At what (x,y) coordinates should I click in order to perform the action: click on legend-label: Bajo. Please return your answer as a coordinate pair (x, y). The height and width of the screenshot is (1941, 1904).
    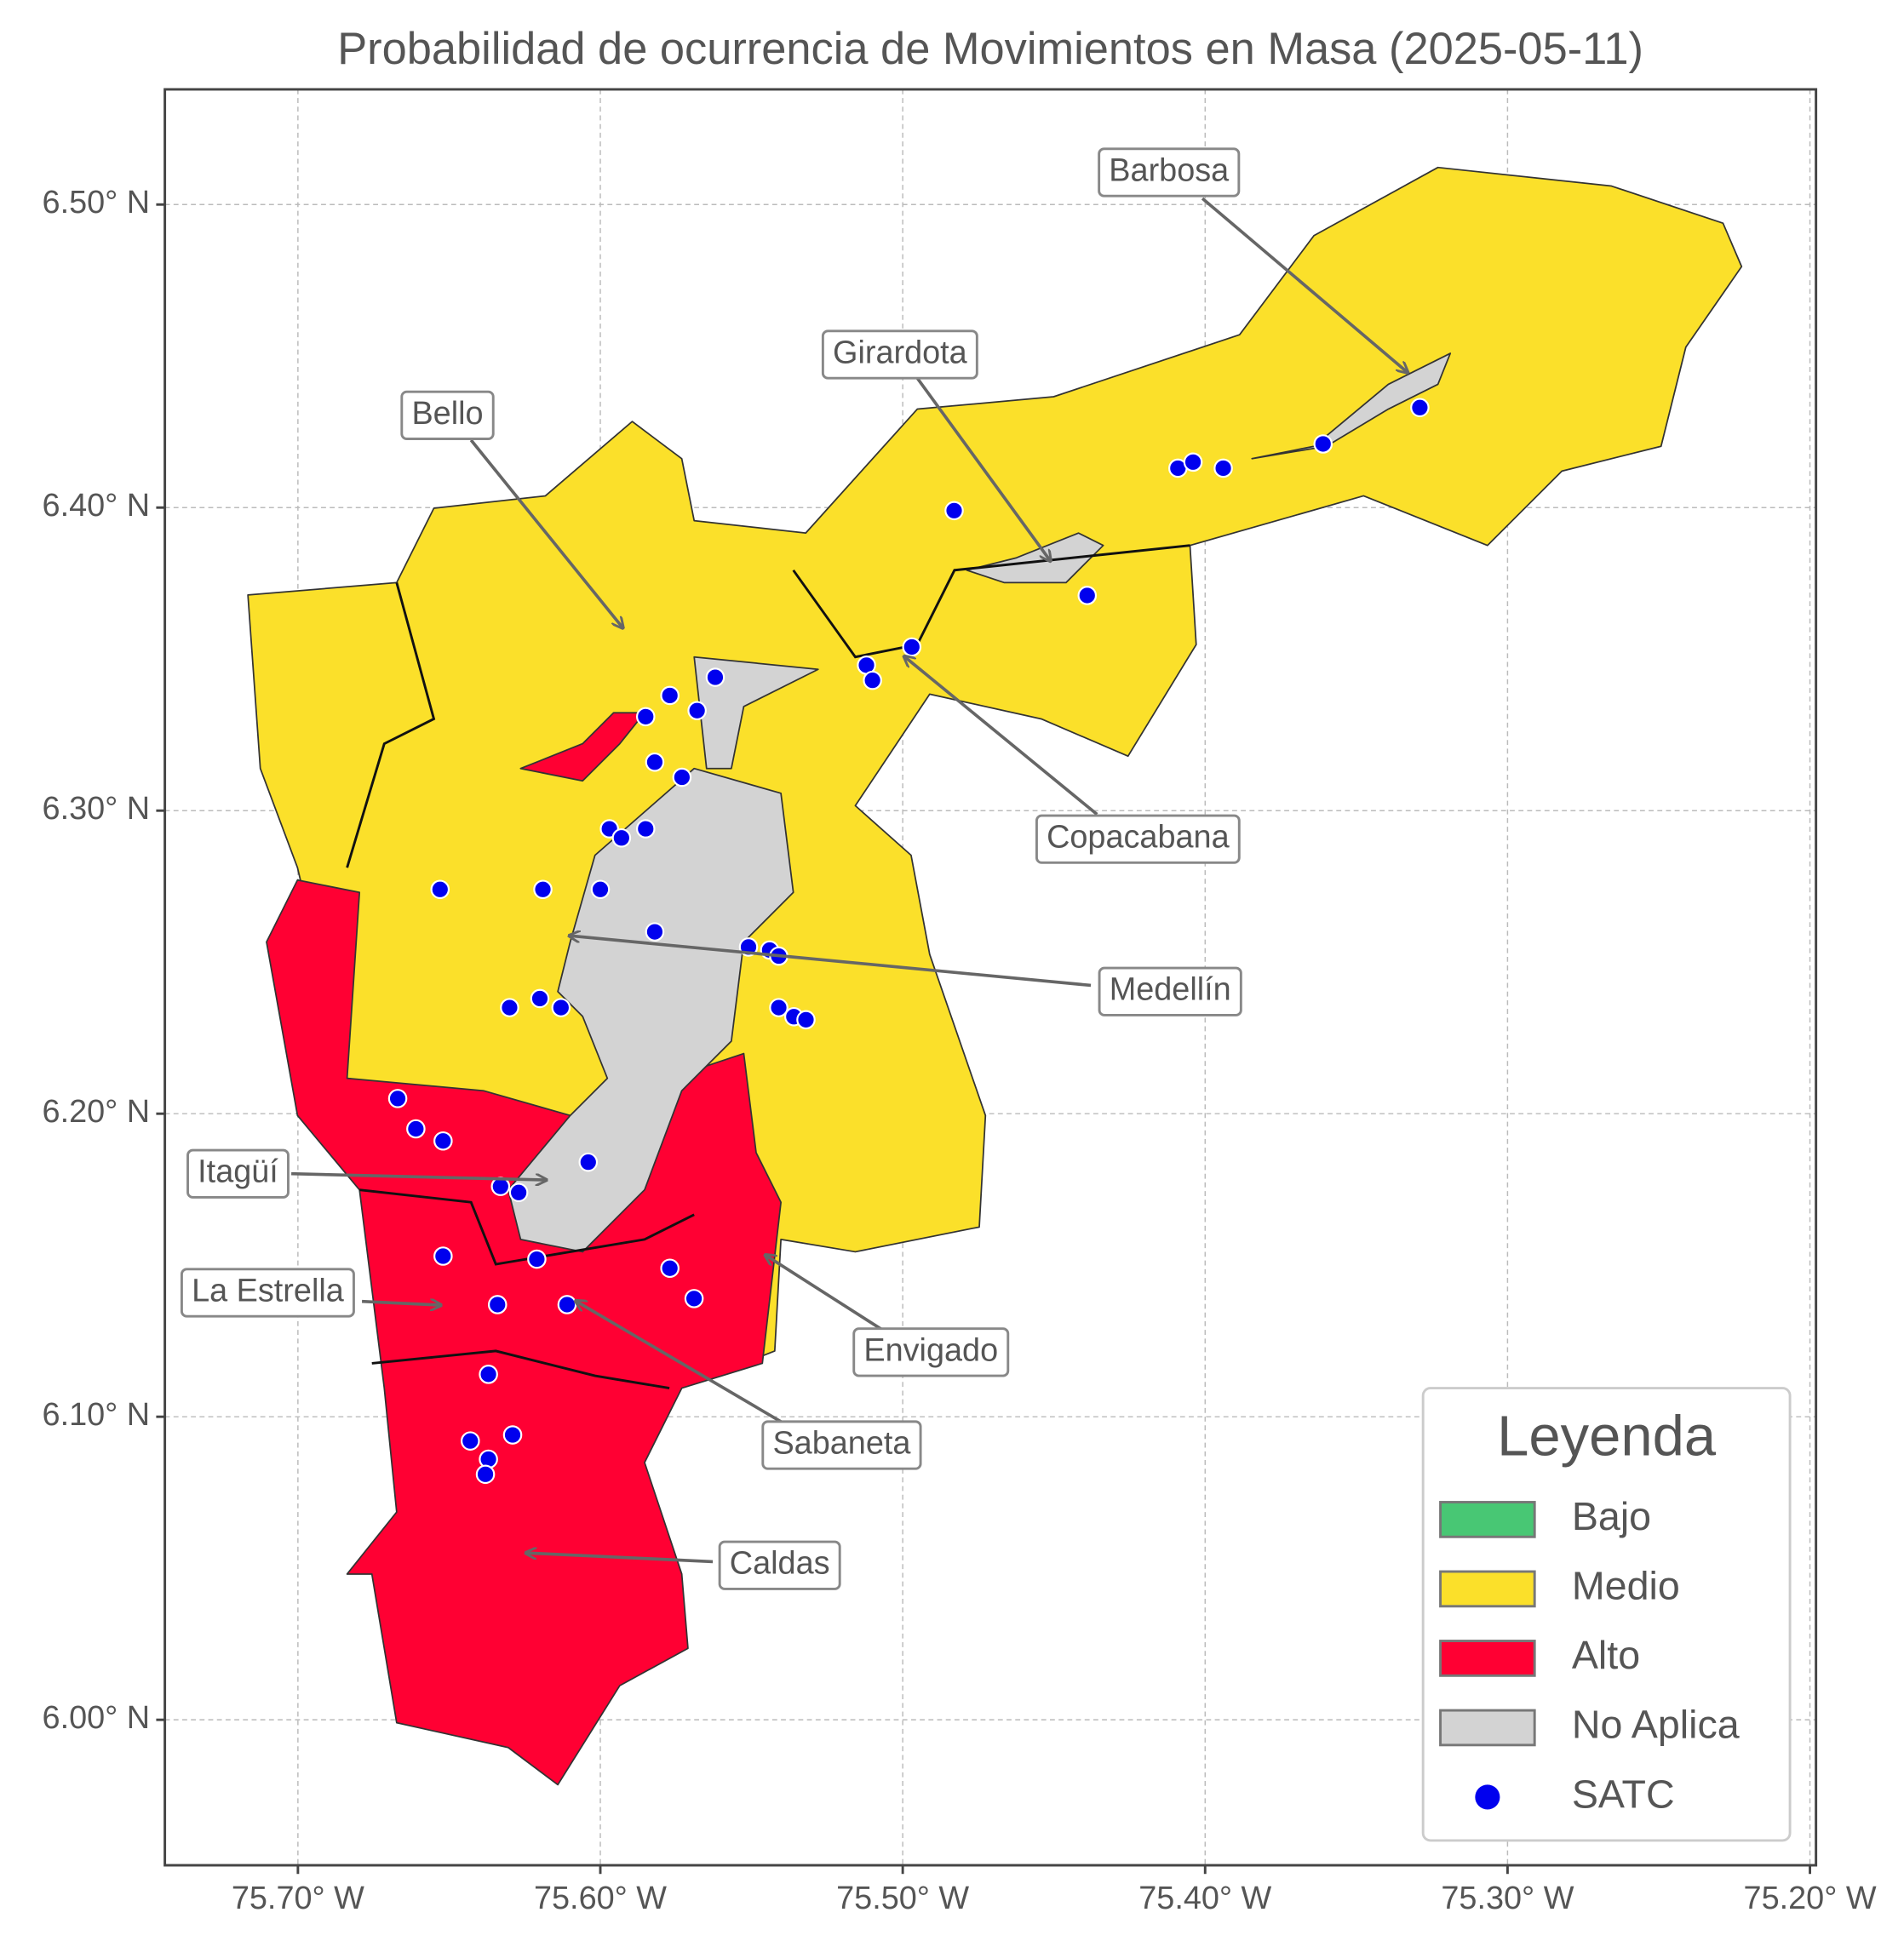
    Looking at the image, I should click on (1611, 1516).